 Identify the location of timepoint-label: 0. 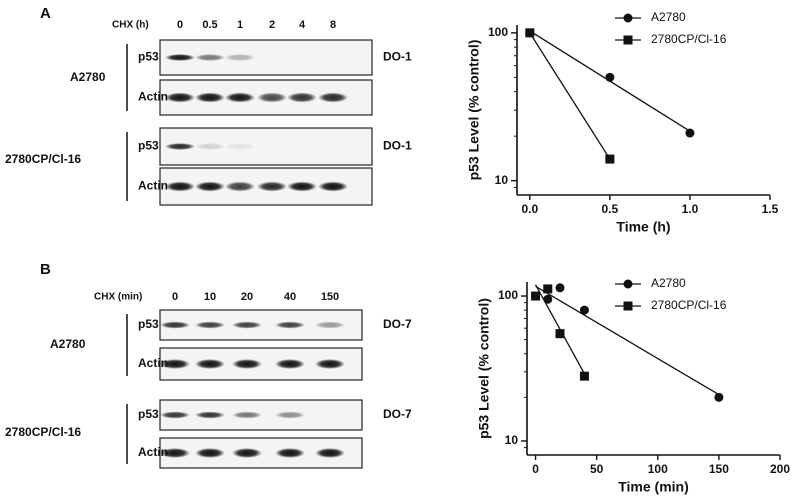
(175, 297).